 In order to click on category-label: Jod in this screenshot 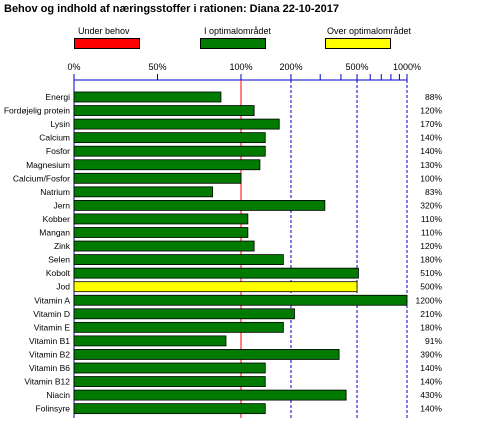, I will do `click(63, 287)`.